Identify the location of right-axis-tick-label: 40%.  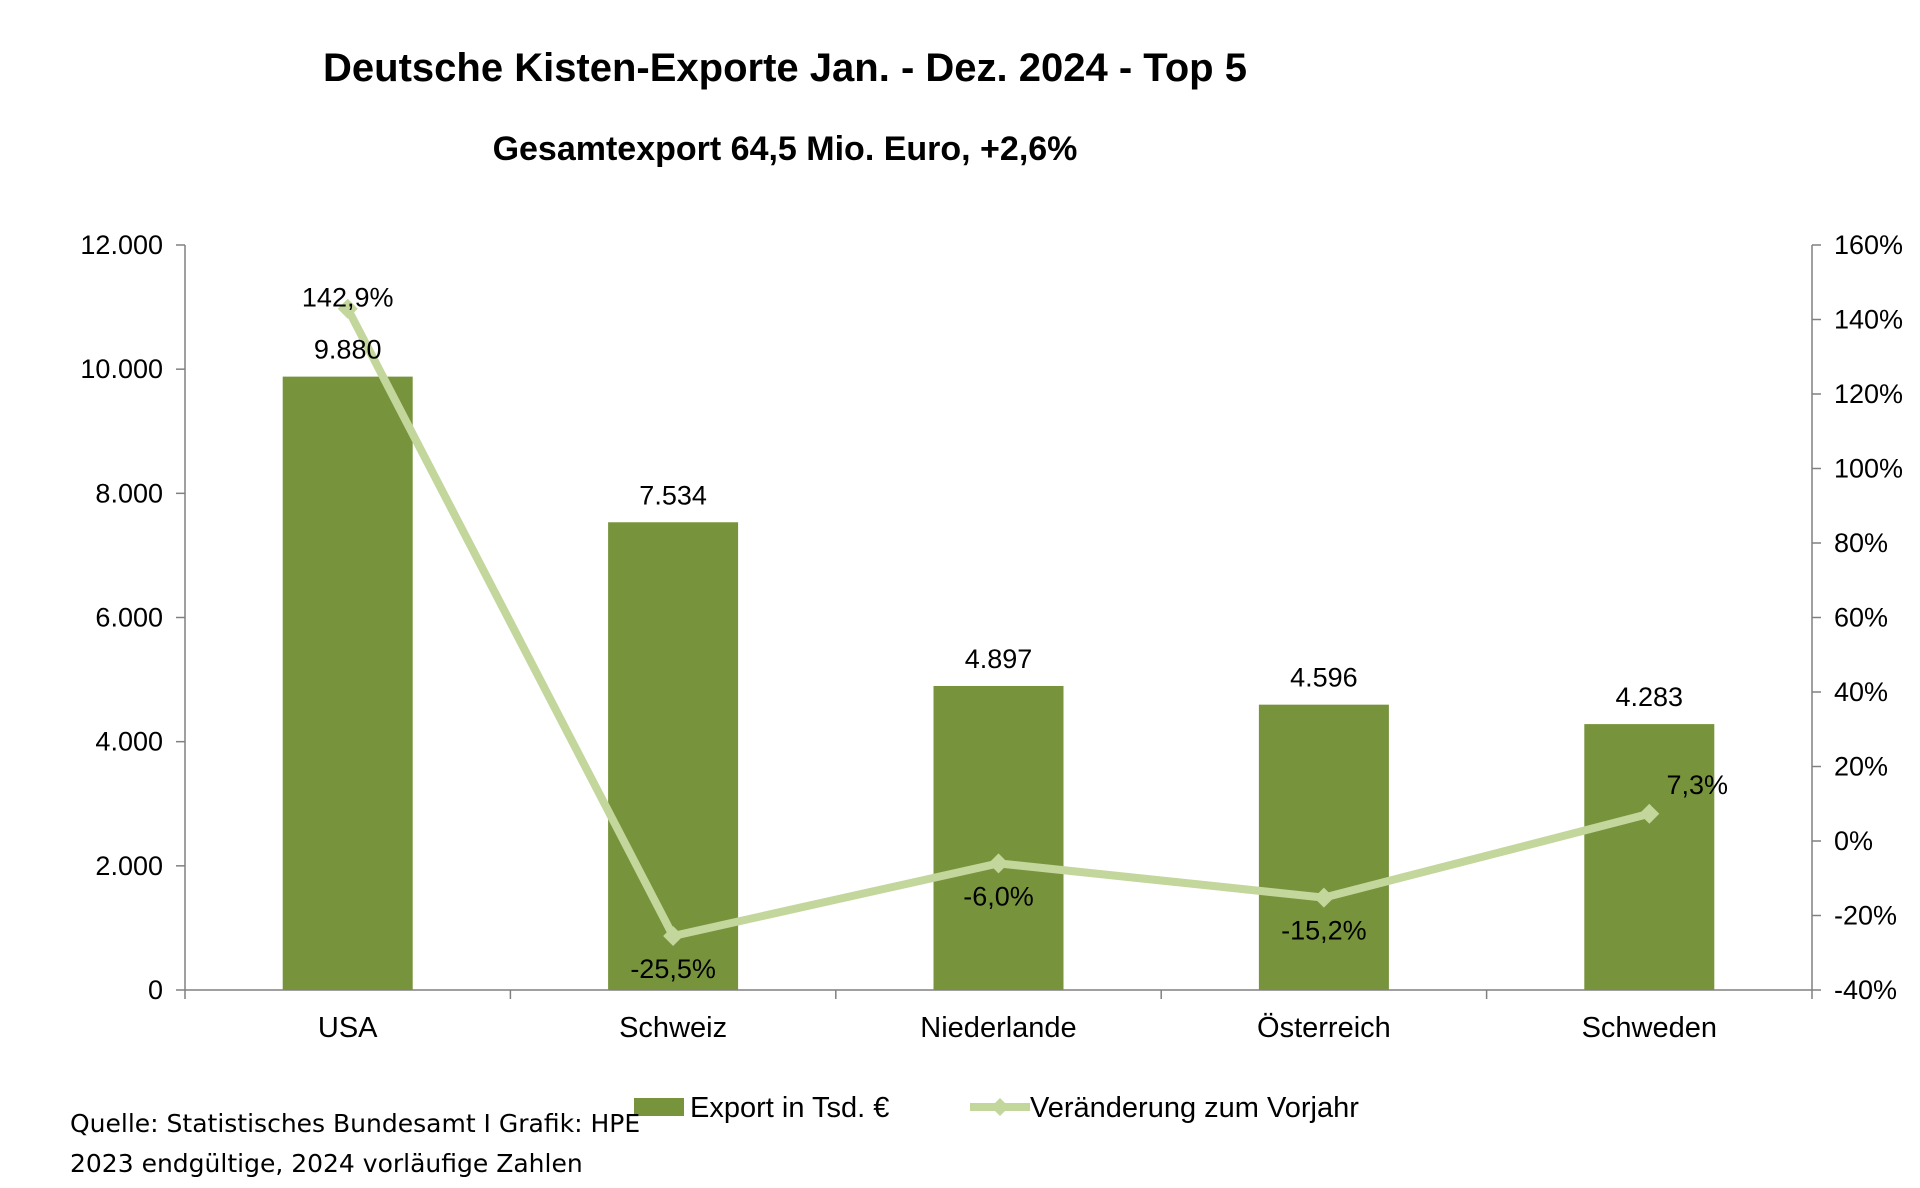
(1861, 692).